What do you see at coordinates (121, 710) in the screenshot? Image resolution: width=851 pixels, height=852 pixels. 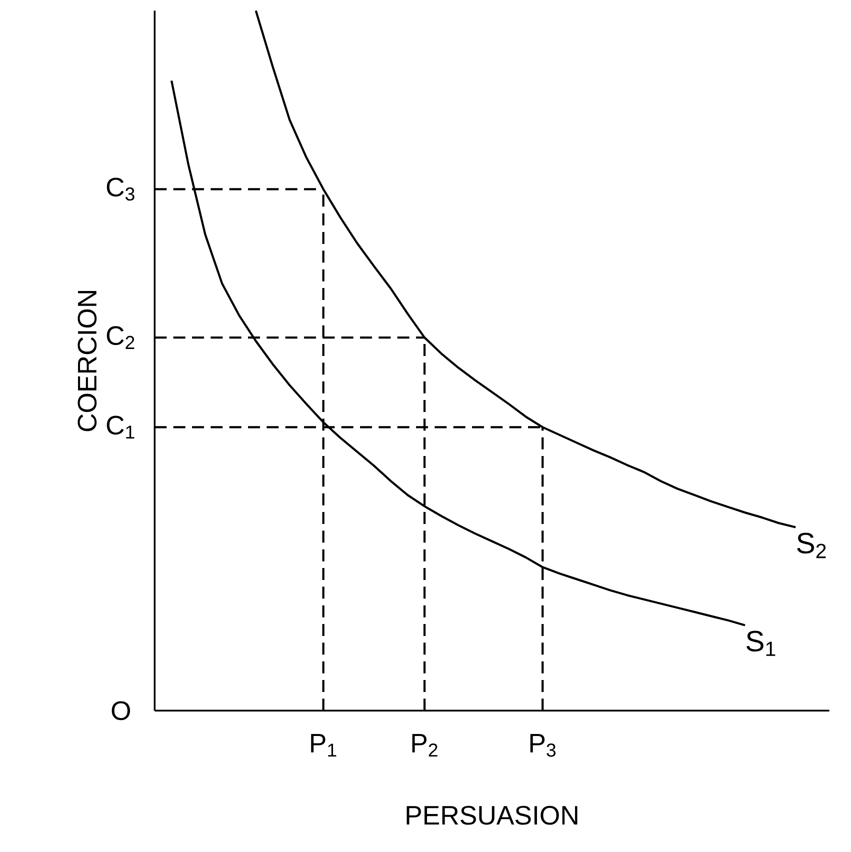 I see `text: O` at bounding box center [121, 710].